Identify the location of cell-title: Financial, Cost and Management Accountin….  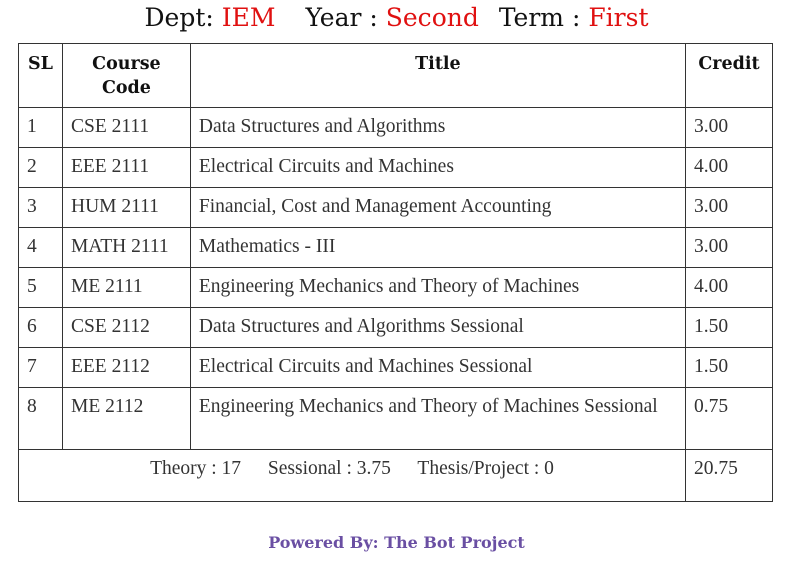
(437, 207).